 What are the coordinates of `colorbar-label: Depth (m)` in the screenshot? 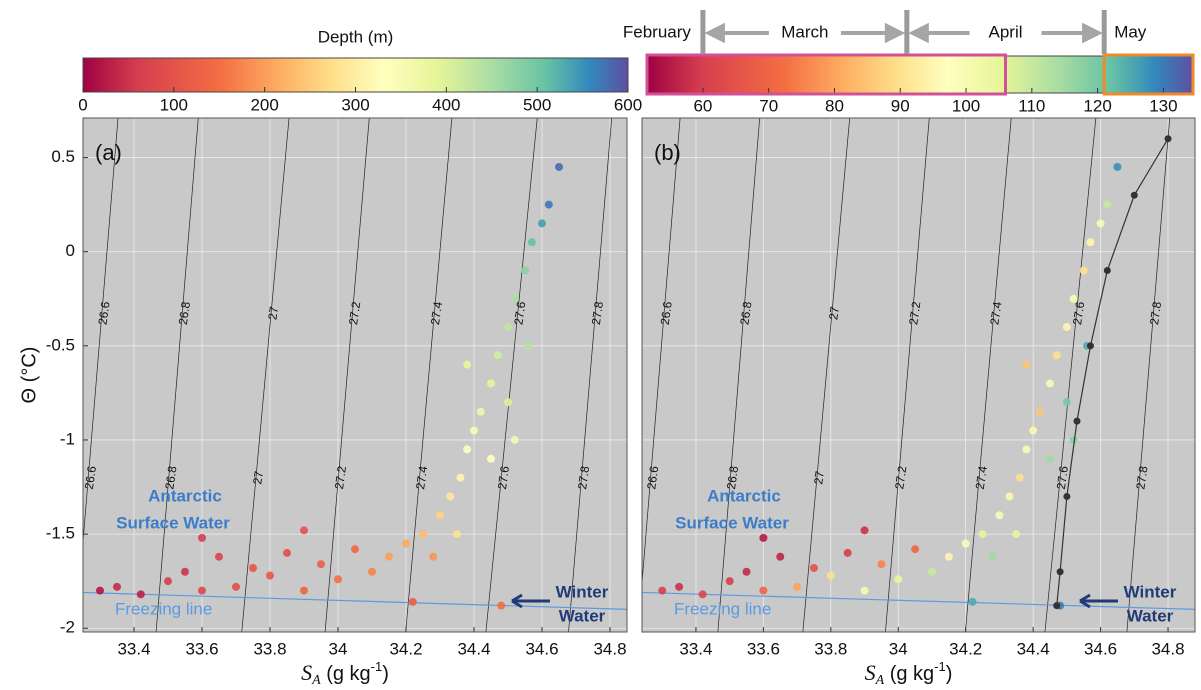 It's located at (356, 36).